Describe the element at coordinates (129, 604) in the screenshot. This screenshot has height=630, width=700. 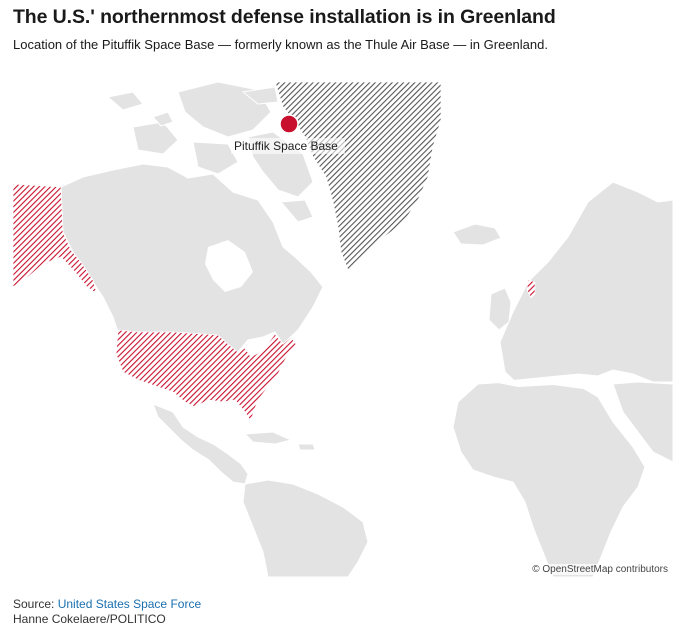
I see `source-link: United States Space Force` at that location.